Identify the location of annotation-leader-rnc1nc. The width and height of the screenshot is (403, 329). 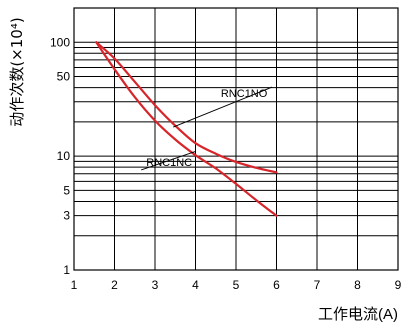
(168, 160).